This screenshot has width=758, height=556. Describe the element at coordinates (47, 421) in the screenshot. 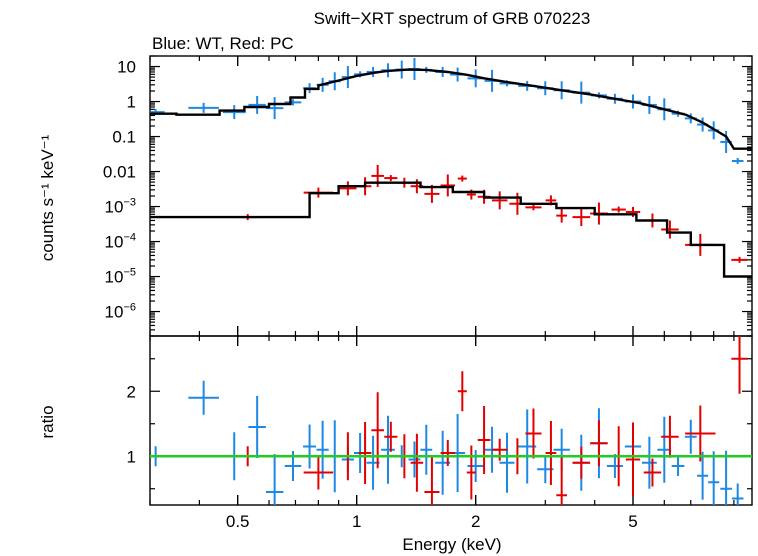

I see `y-axis-label-ratio: ratio` at that location.